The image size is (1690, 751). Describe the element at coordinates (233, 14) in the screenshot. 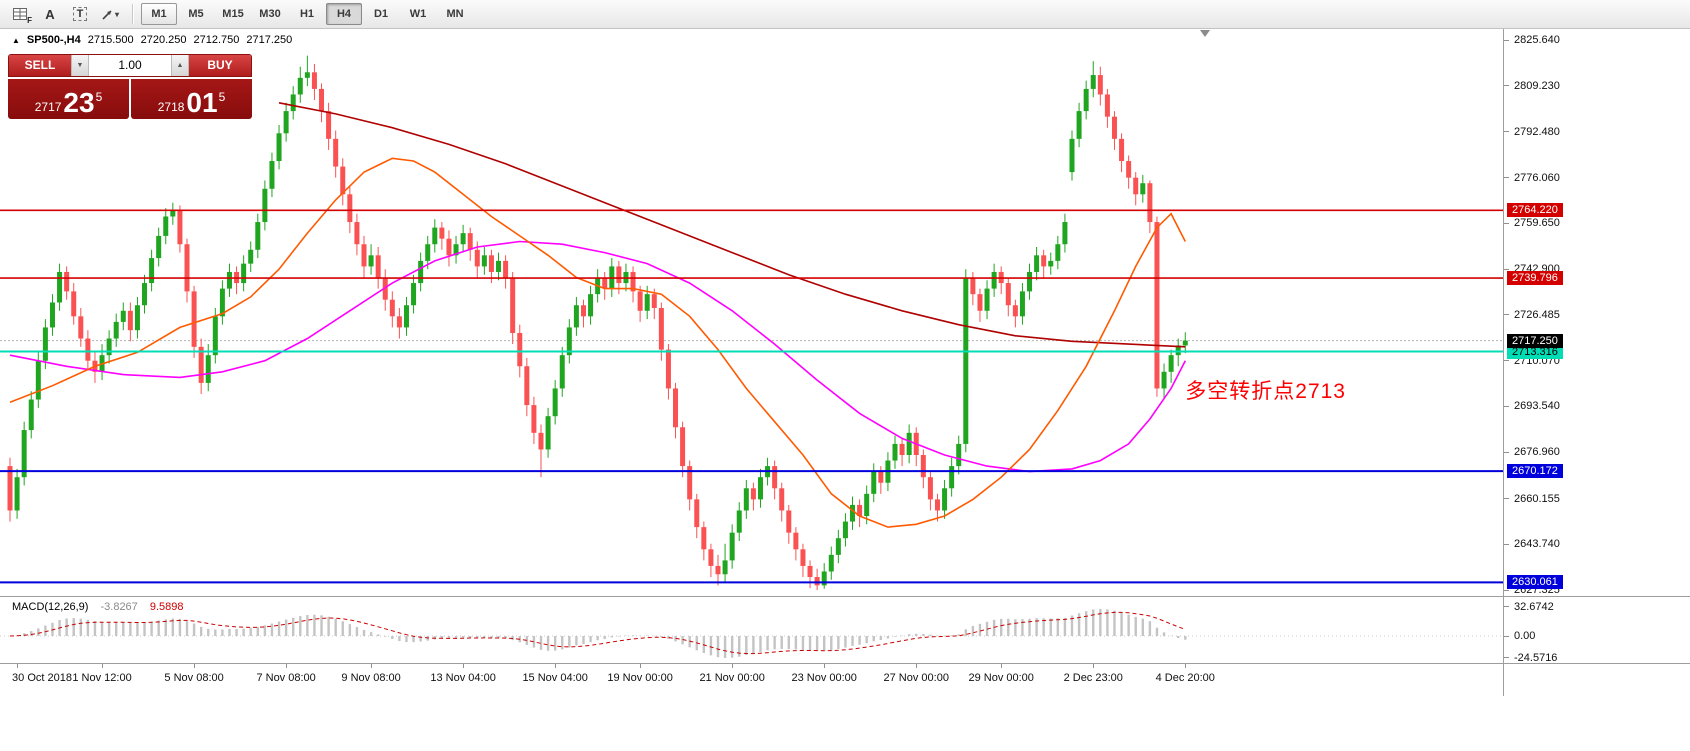

I see `tf-button-M15: M15` at that location.